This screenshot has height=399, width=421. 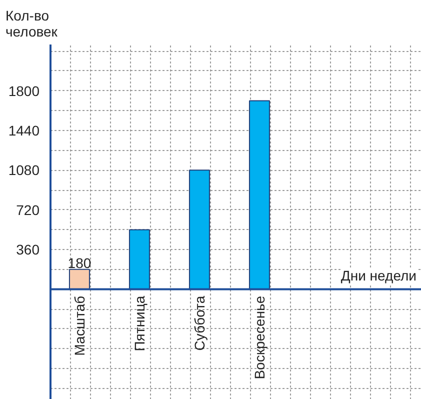 I want to click on y-tick-label: 360, so click(x=28, y=250).